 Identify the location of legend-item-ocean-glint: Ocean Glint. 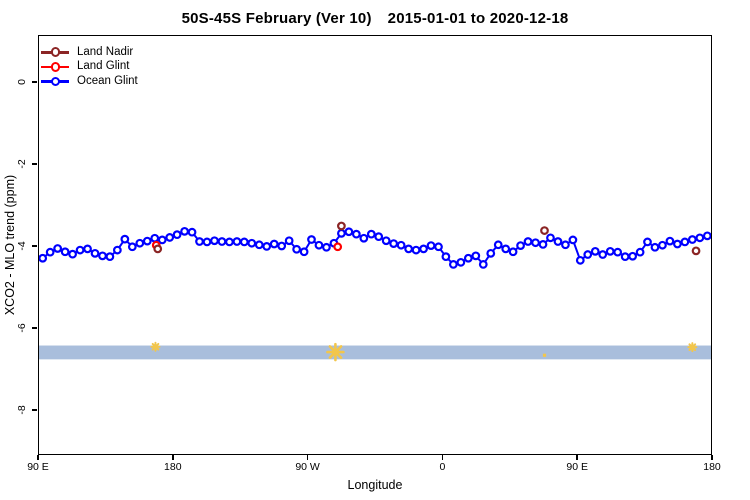
(89, 81).